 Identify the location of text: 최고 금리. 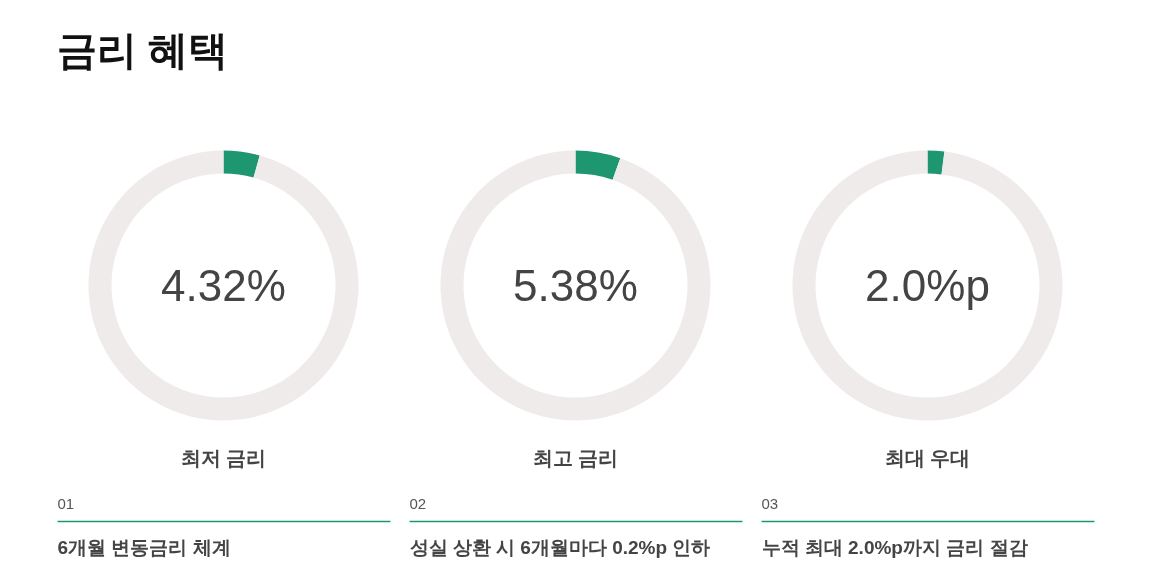
(575, 457).